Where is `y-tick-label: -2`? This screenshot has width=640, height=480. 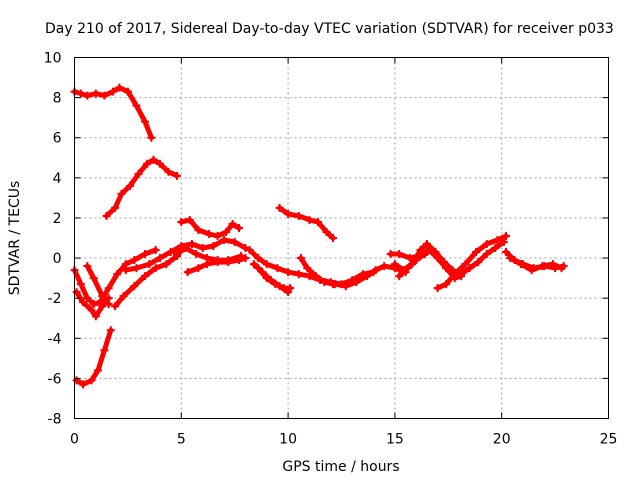 y-tick-label: -2 is located at coordinates (55, 299).